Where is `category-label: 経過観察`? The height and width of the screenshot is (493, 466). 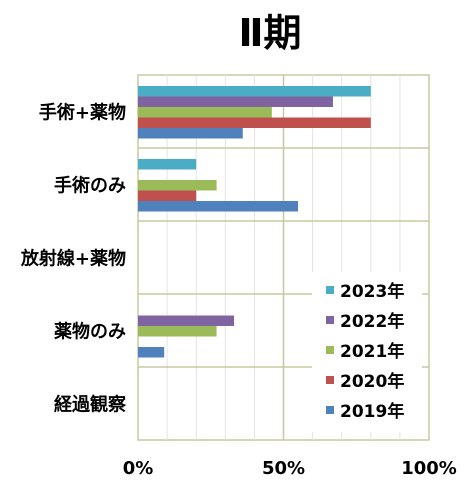 category-label: 経過観察 is located at coordinates (90, 404).